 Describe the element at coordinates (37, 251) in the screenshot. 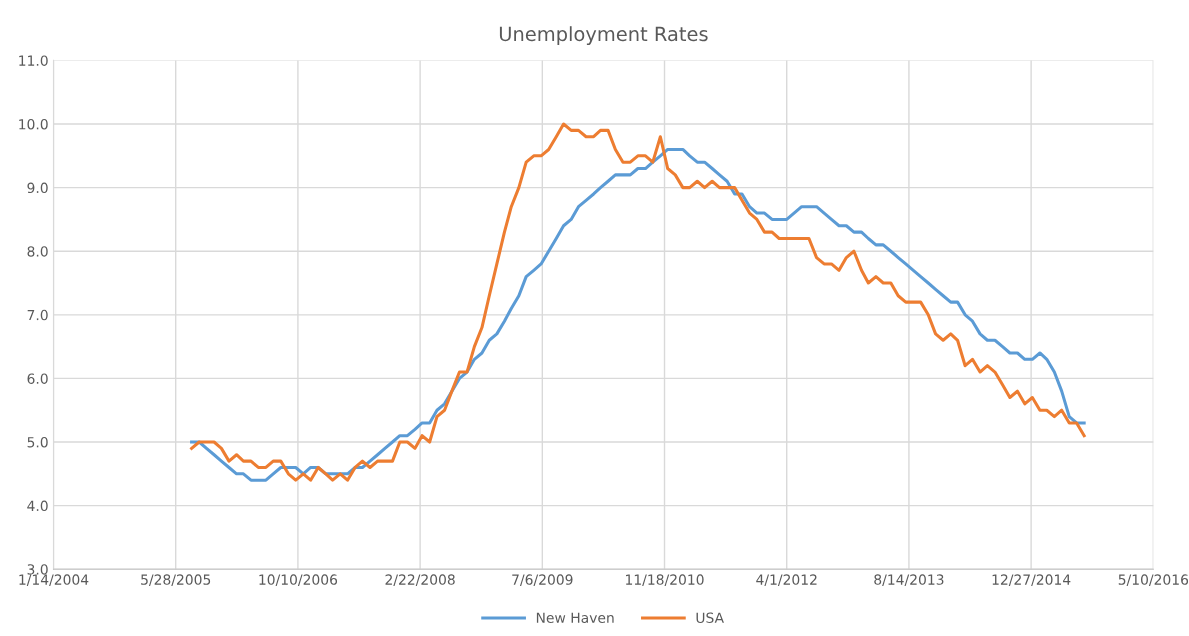

I see `y-tick-label: 8.0` at that location.